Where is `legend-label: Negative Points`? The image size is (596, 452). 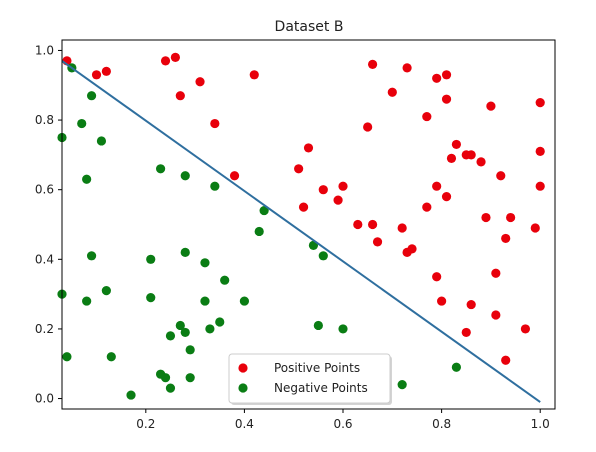 legend-label: Negative Points is located at coordinates (321, 388).